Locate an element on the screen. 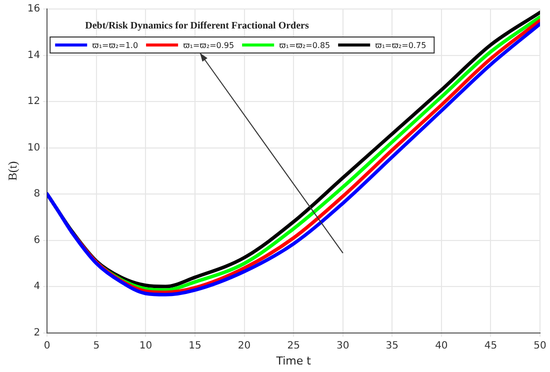 The height and width of the screenshot is (372, 550). y-tick-label: 2 is located at coordinates (37, 332).